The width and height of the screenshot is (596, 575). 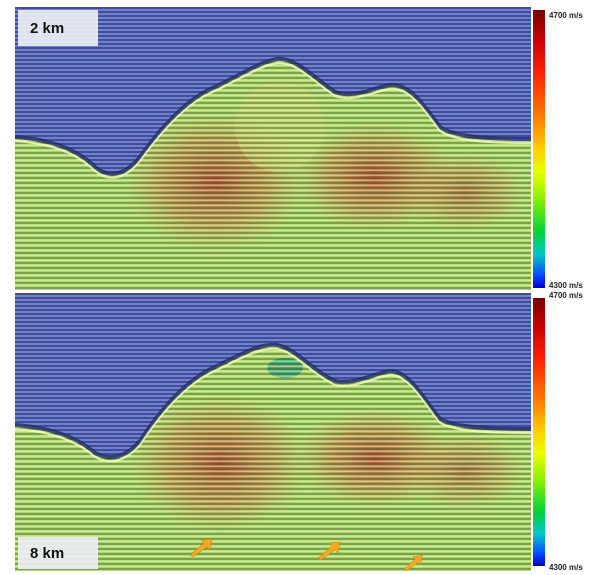 I want to click on arrow-annotation-1-icon, so click(x=201, y=547).